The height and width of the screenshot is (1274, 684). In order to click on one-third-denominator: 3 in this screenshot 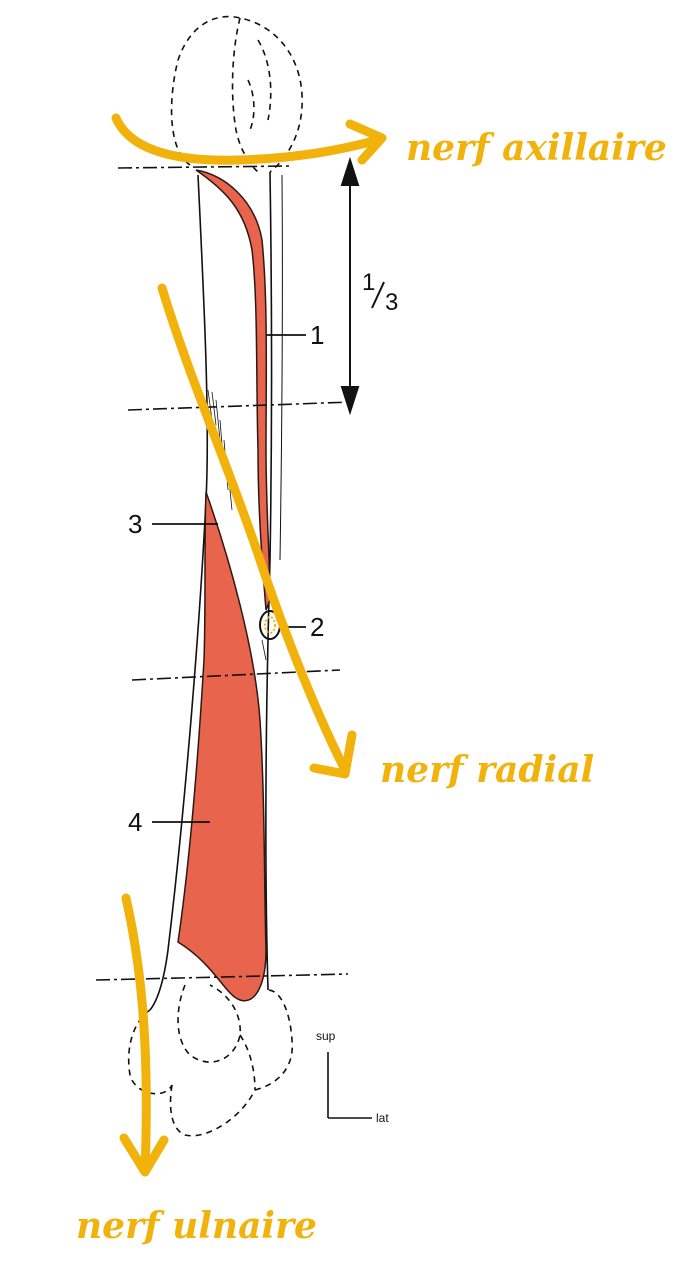, I will do `click(391, 302)`.